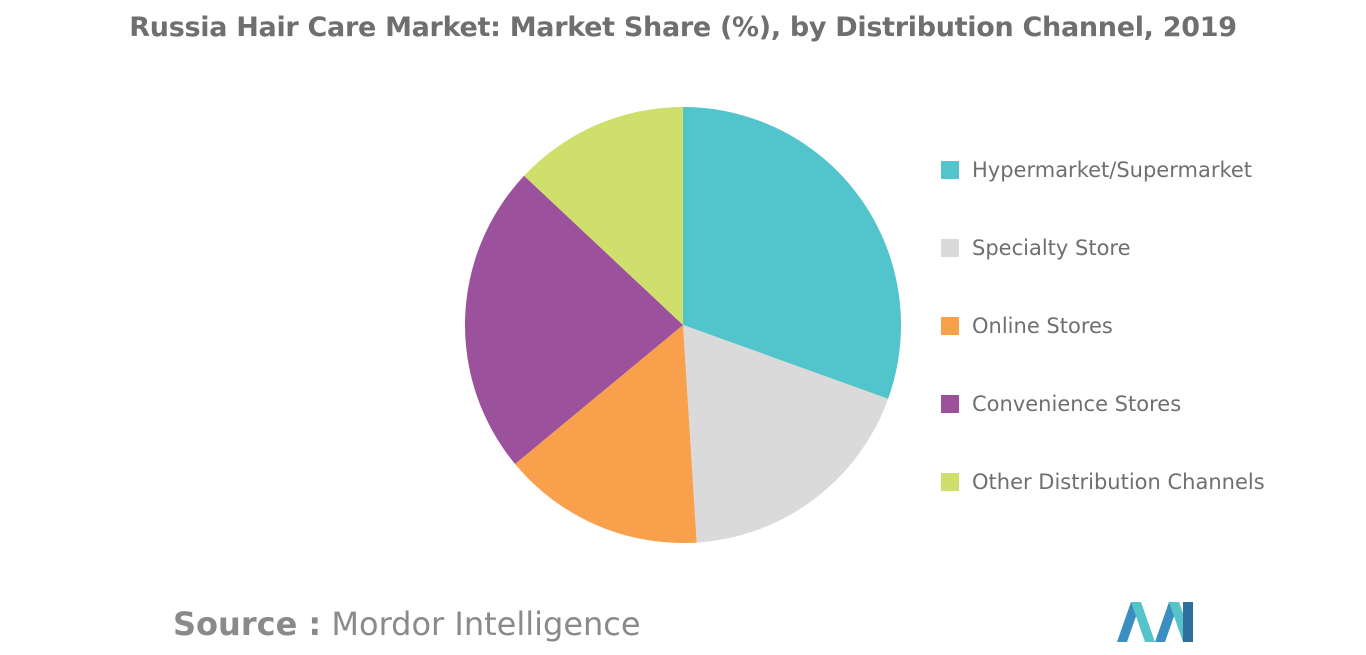  I want to click on source-label: Source :, so click(247, 624).